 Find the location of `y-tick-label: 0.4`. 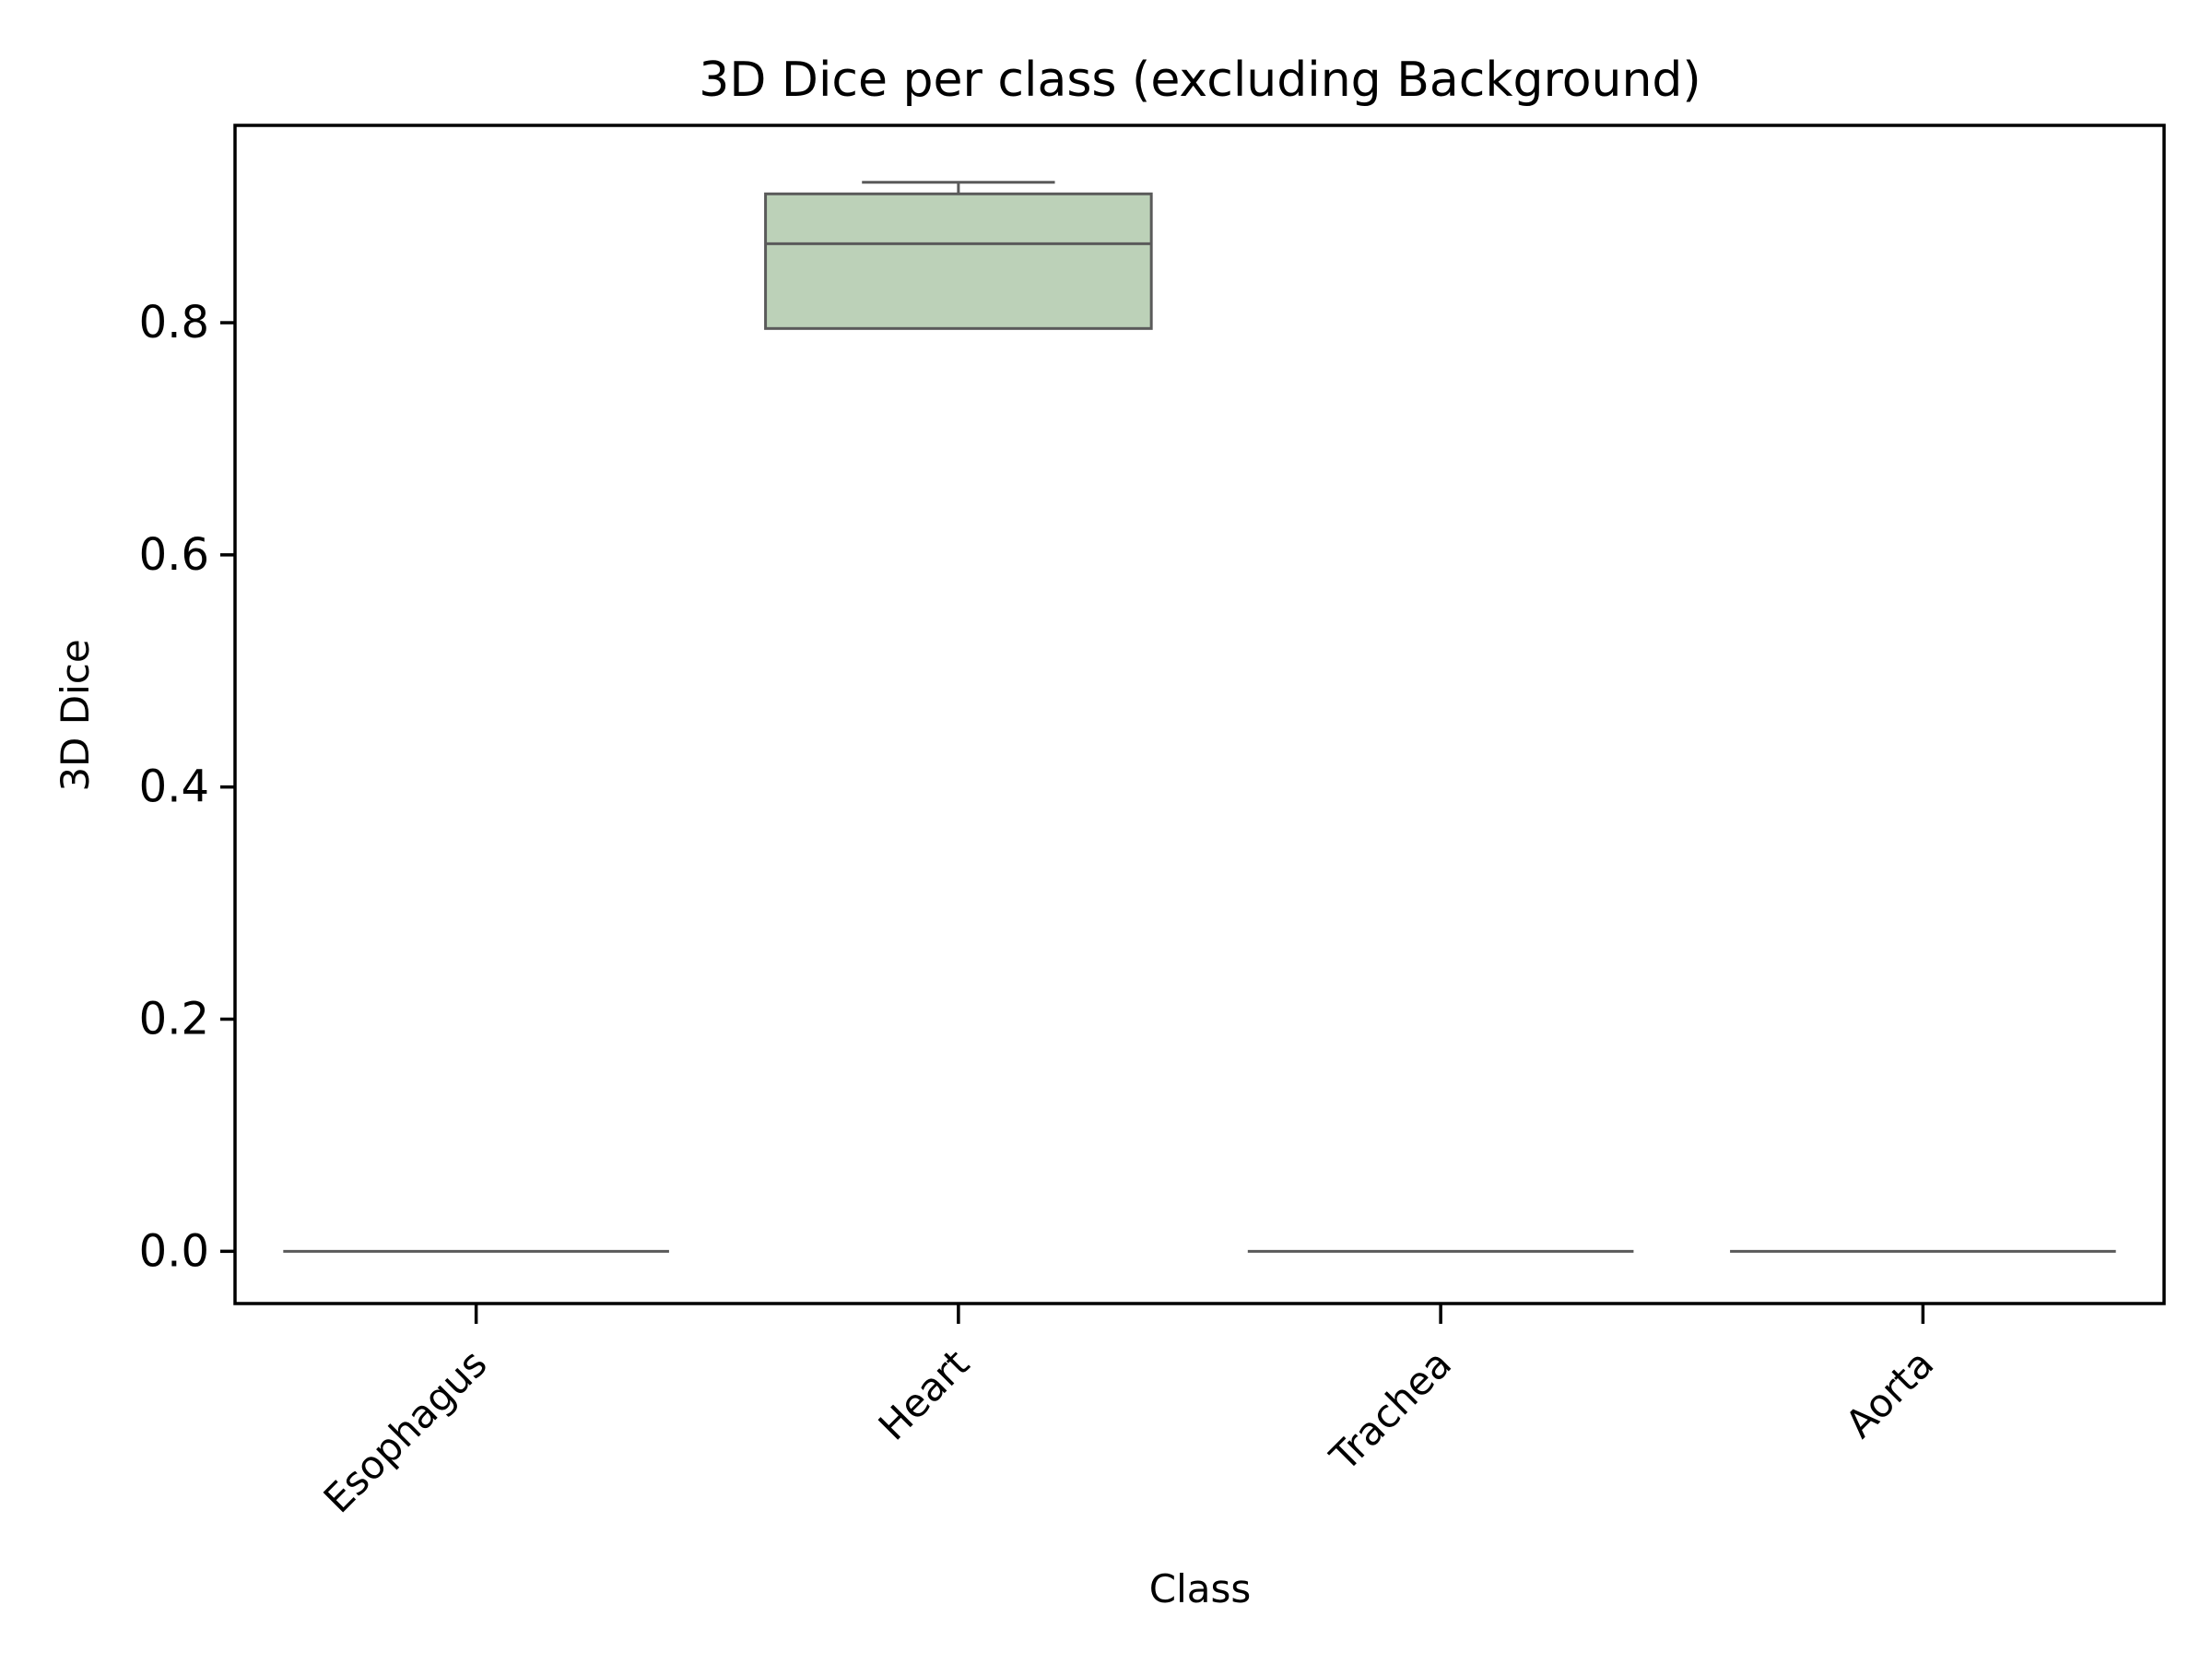

y-tick-label: 0.4 is located at coordinates (174, 787).